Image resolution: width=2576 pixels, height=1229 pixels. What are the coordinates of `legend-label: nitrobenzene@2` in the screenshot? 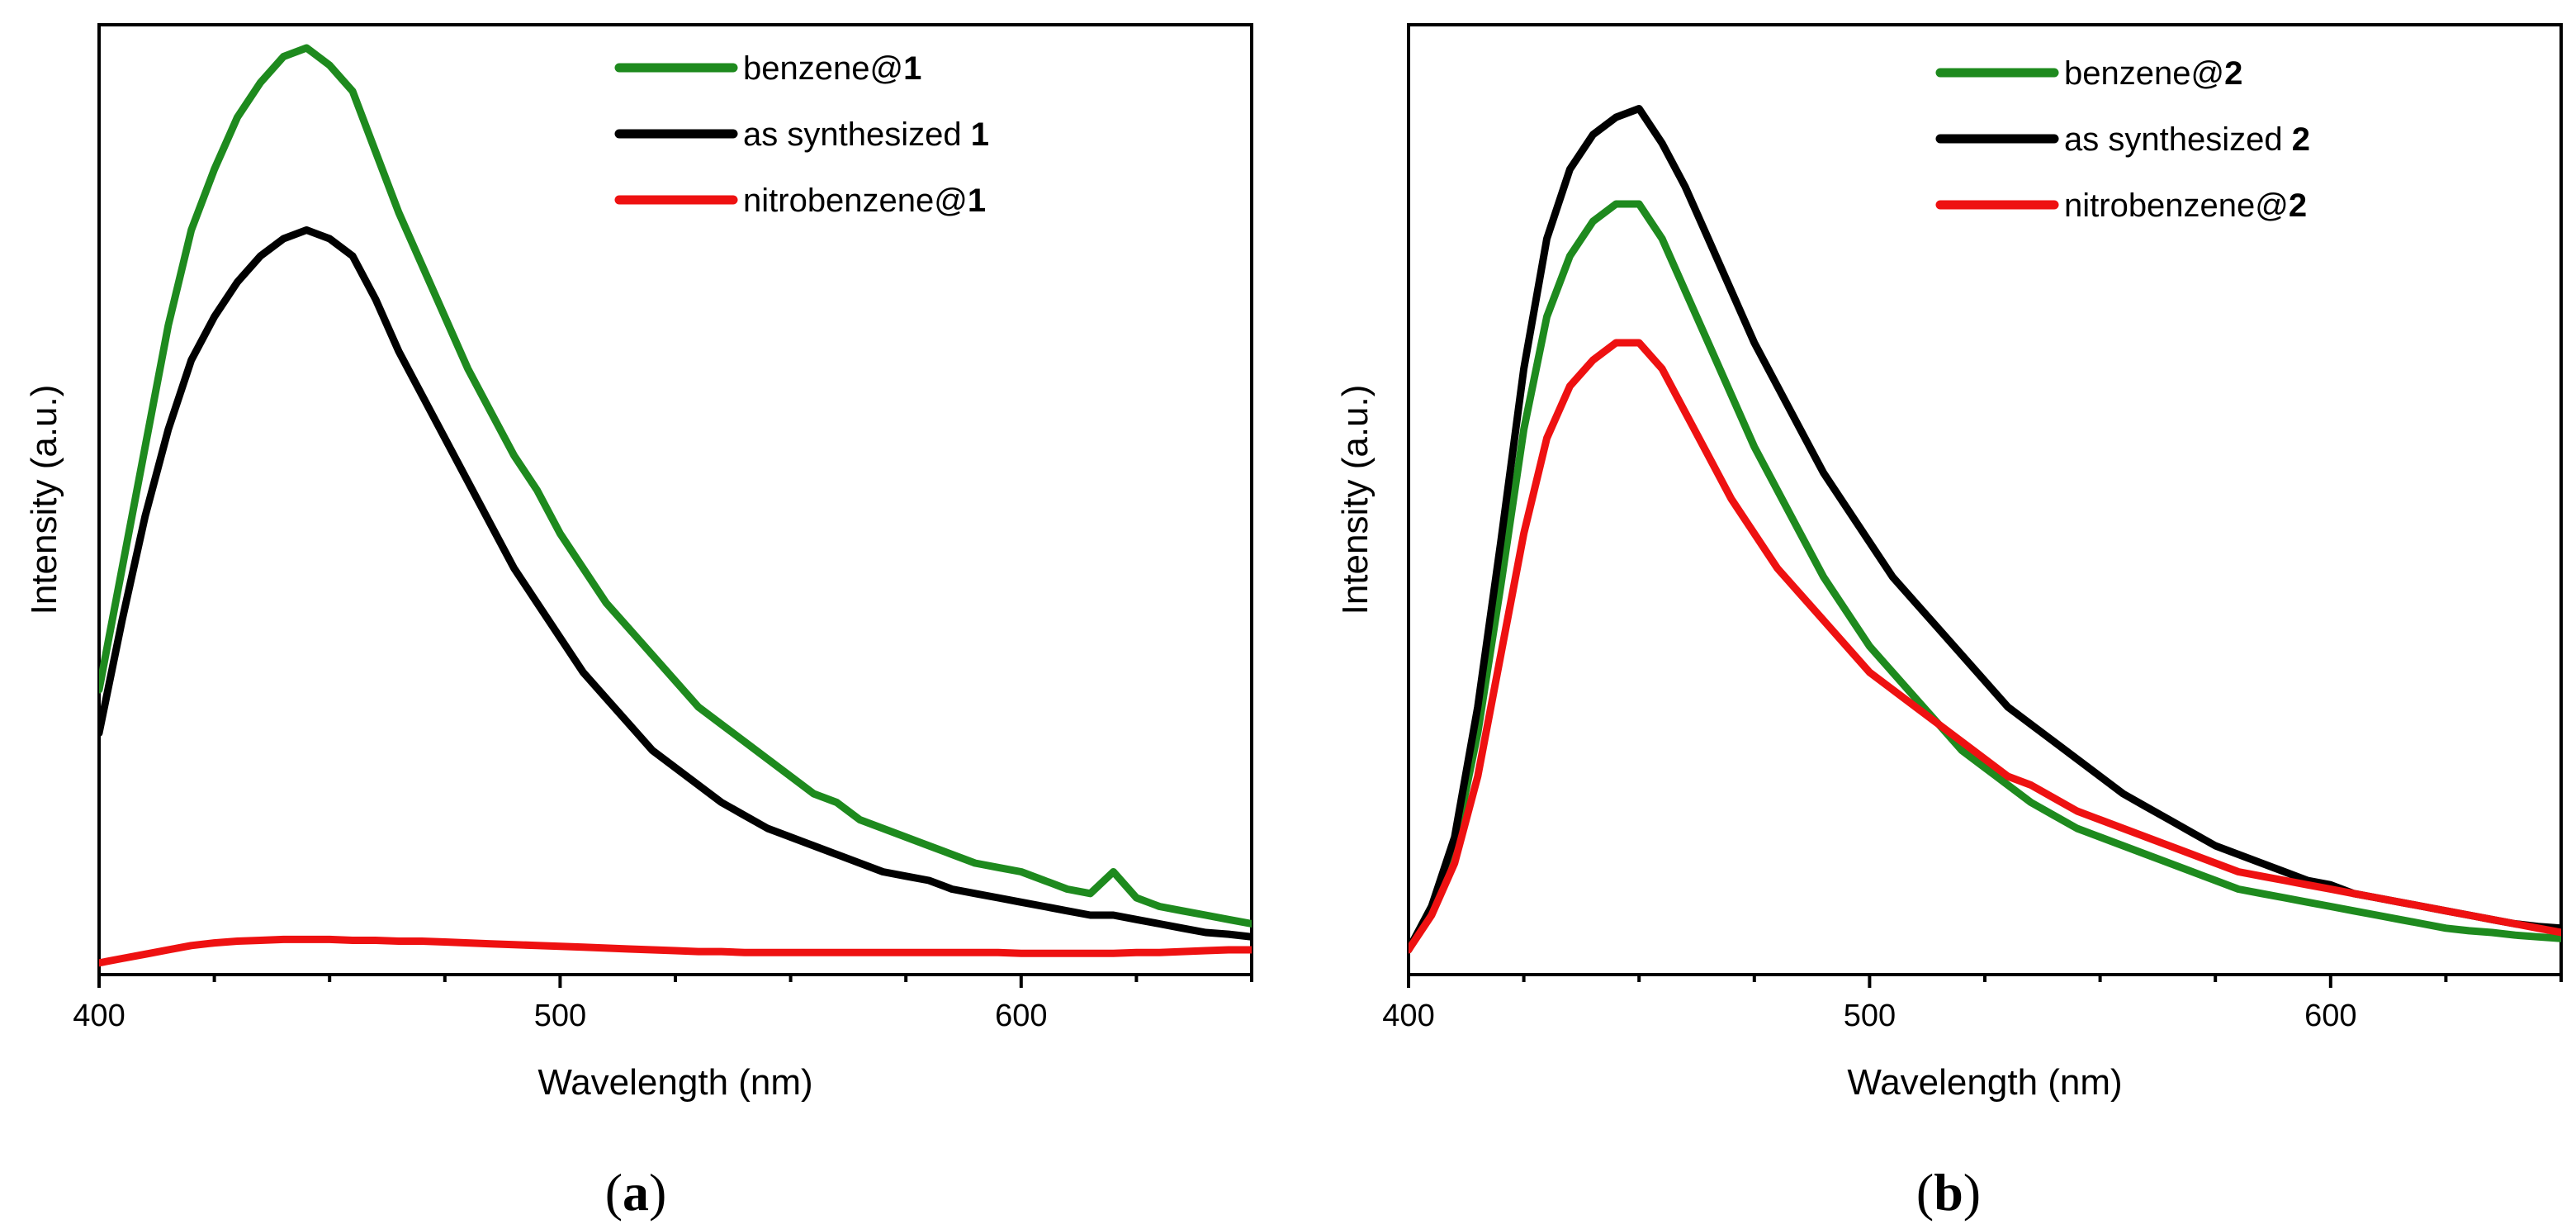 It's located at (2185, 205).